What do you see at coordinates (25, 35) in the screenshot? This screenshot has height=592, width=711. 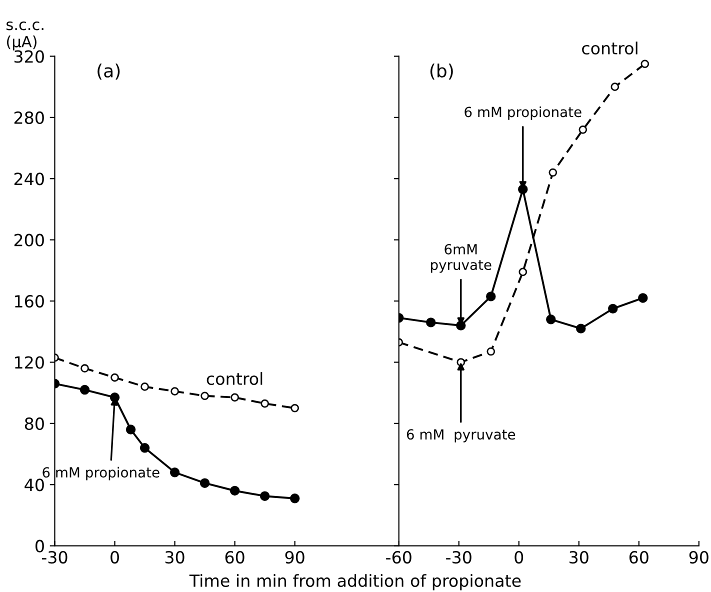 I see `y-axis-title: s.c.c. (μA)` at bounding box center [25, 35].